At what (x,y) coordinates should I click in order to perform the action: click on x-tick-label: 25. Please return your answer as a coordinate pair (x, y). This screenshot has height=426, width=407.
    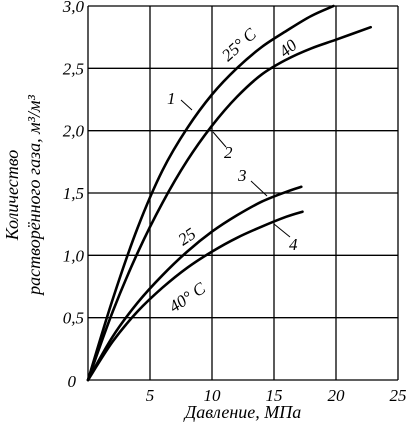
    Looking at the image, I should click on (398, 395).